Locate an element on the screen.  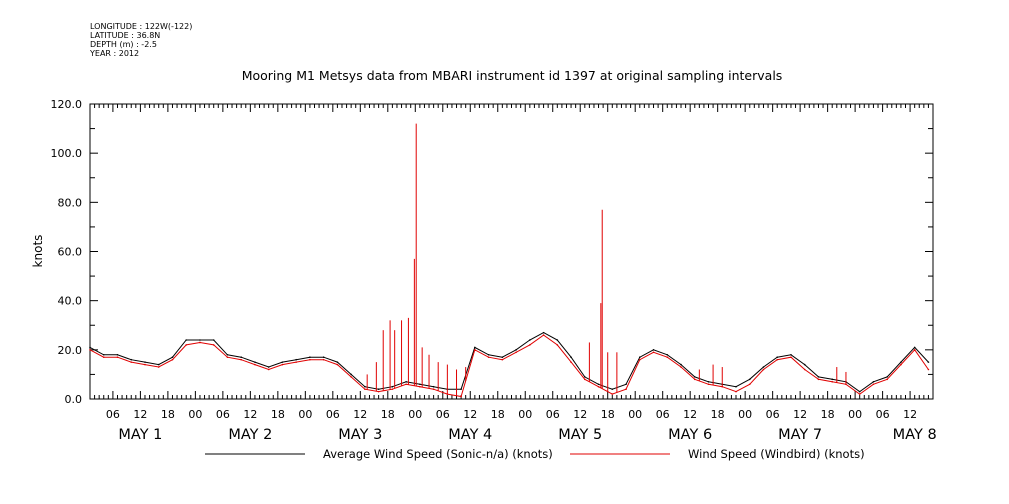
y-axis-label: knots is located at coordinates (38, 251).